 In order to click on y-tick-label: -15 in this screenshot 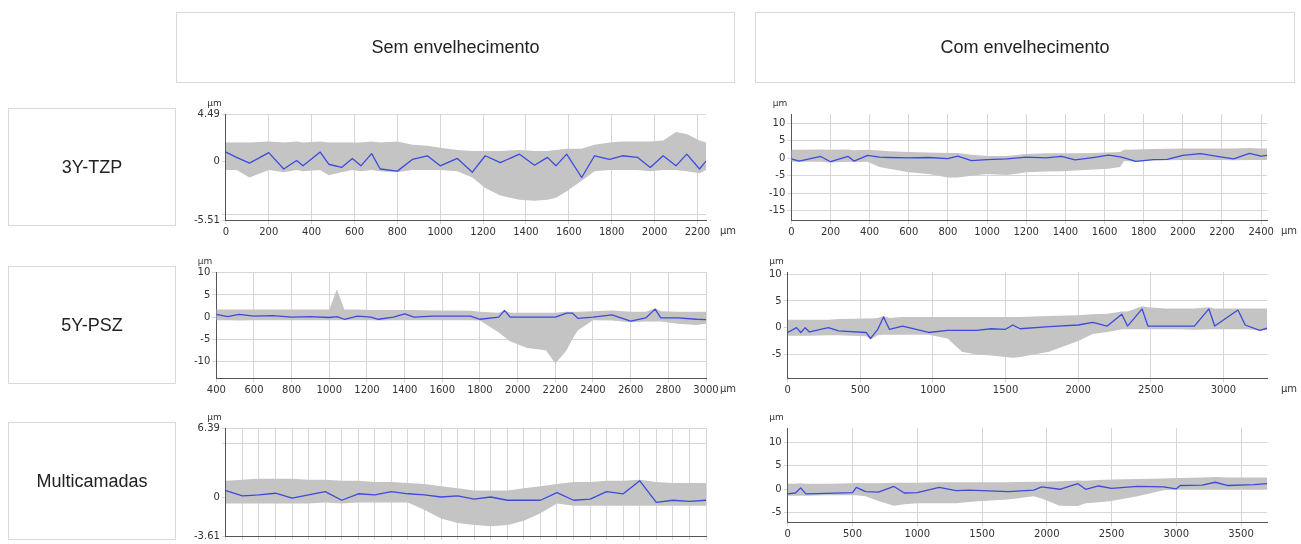, I will do `click(777, 210)`.